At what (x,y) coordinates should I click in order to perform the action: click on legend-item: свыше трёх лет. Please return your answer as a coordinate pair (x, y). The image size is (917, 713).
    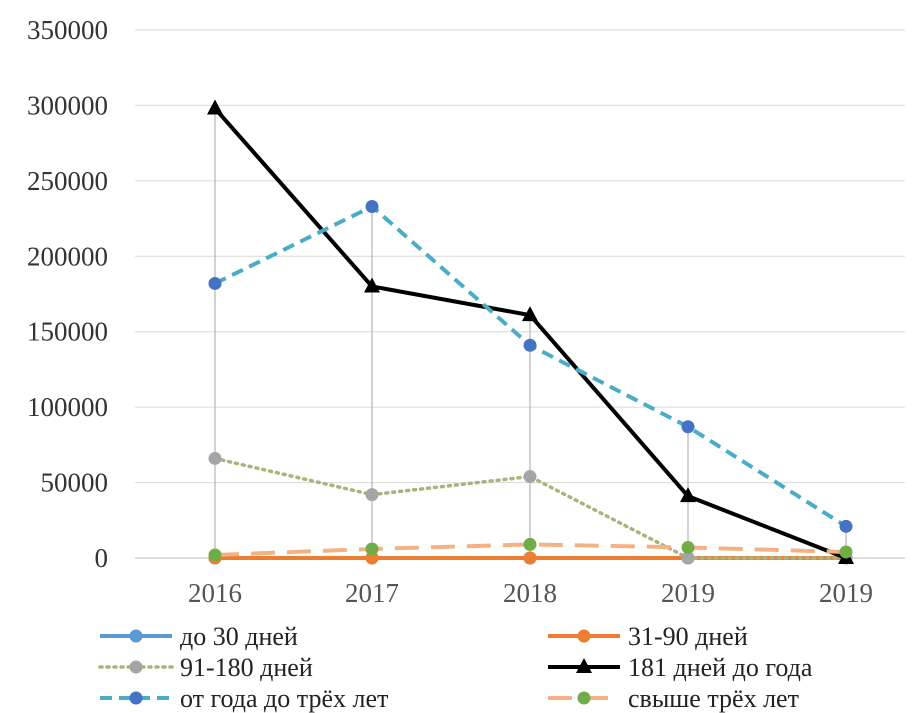
    Looking at the image, I should click on (673, 698).